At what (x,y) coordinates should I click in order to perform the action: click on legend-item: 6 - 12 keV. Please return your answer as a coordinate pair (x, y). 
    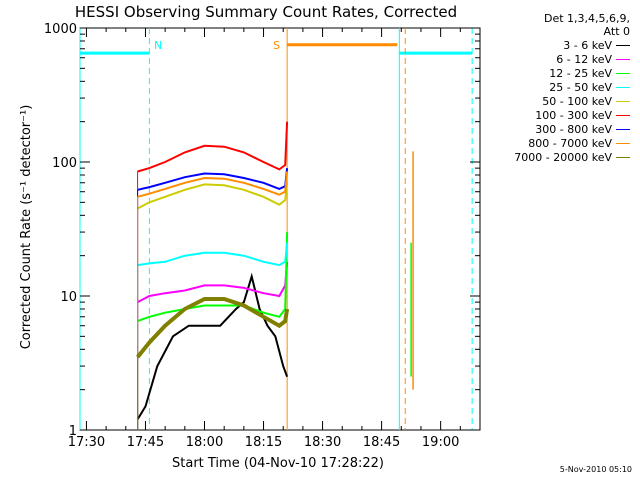
    Looking at the image, I should click on (555, 59).